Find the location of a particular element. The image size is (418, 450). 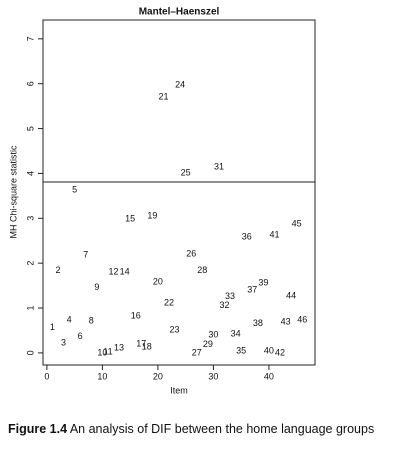

point-label: 24 is located at coordinates (180, 84).